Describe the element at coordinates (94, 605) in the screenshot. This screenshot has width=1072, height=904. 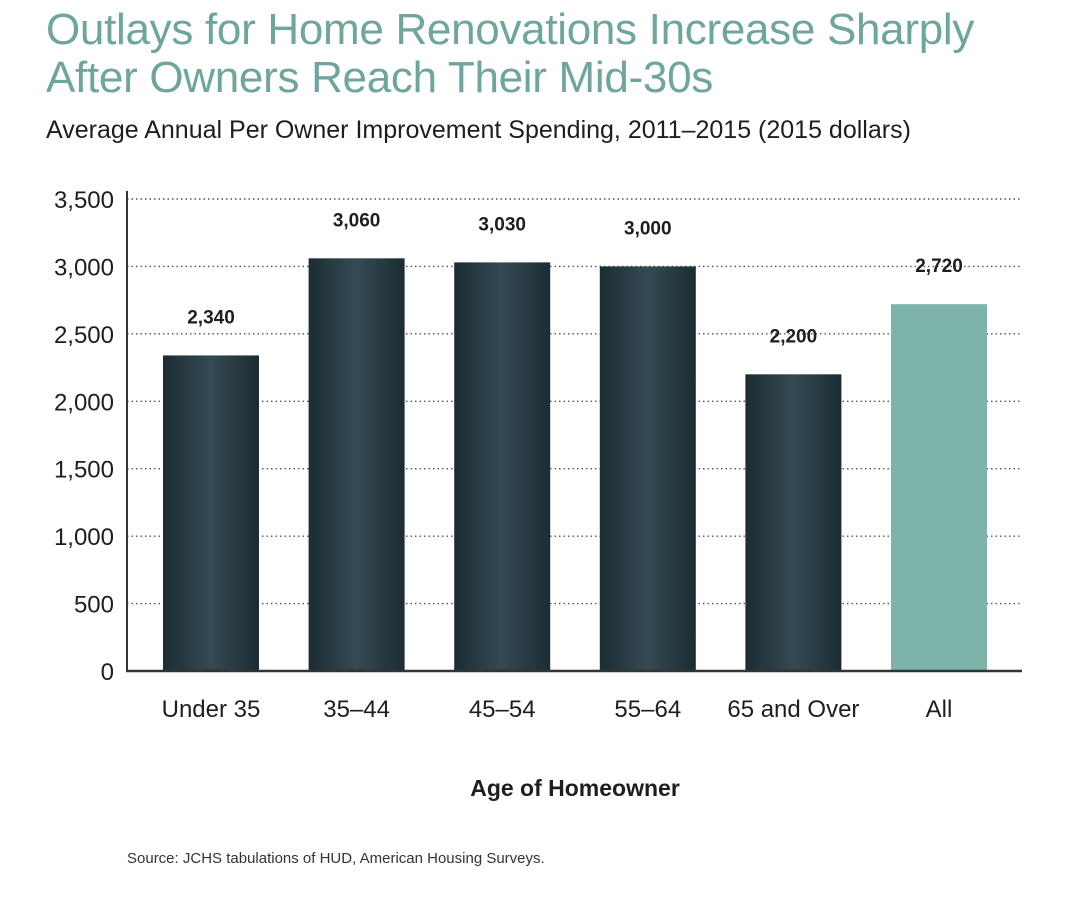
I see `y-tick-label: 500` at that location.